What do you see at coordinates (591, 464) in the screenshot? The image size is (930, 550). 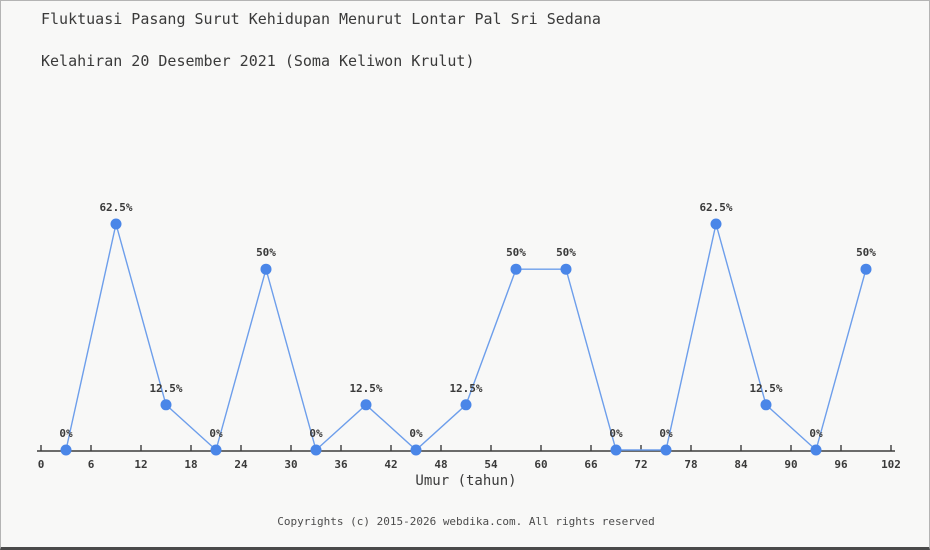 I see `x-axis-tick-label: 66` at bounding box center [591, 464].